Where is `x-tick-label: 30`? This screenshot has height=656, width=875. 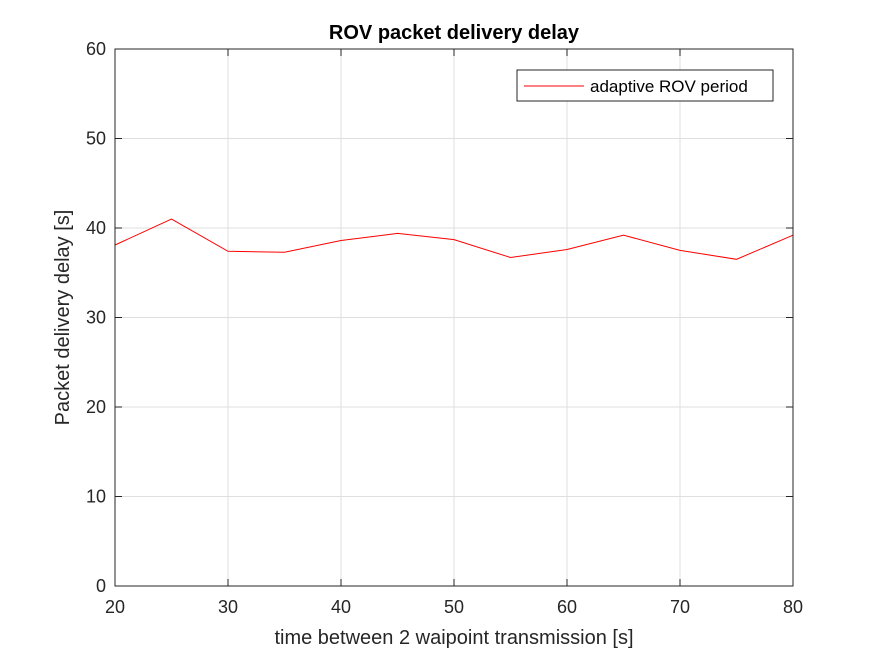 x-tick-label: 30 is located at coordinates (228, 607).